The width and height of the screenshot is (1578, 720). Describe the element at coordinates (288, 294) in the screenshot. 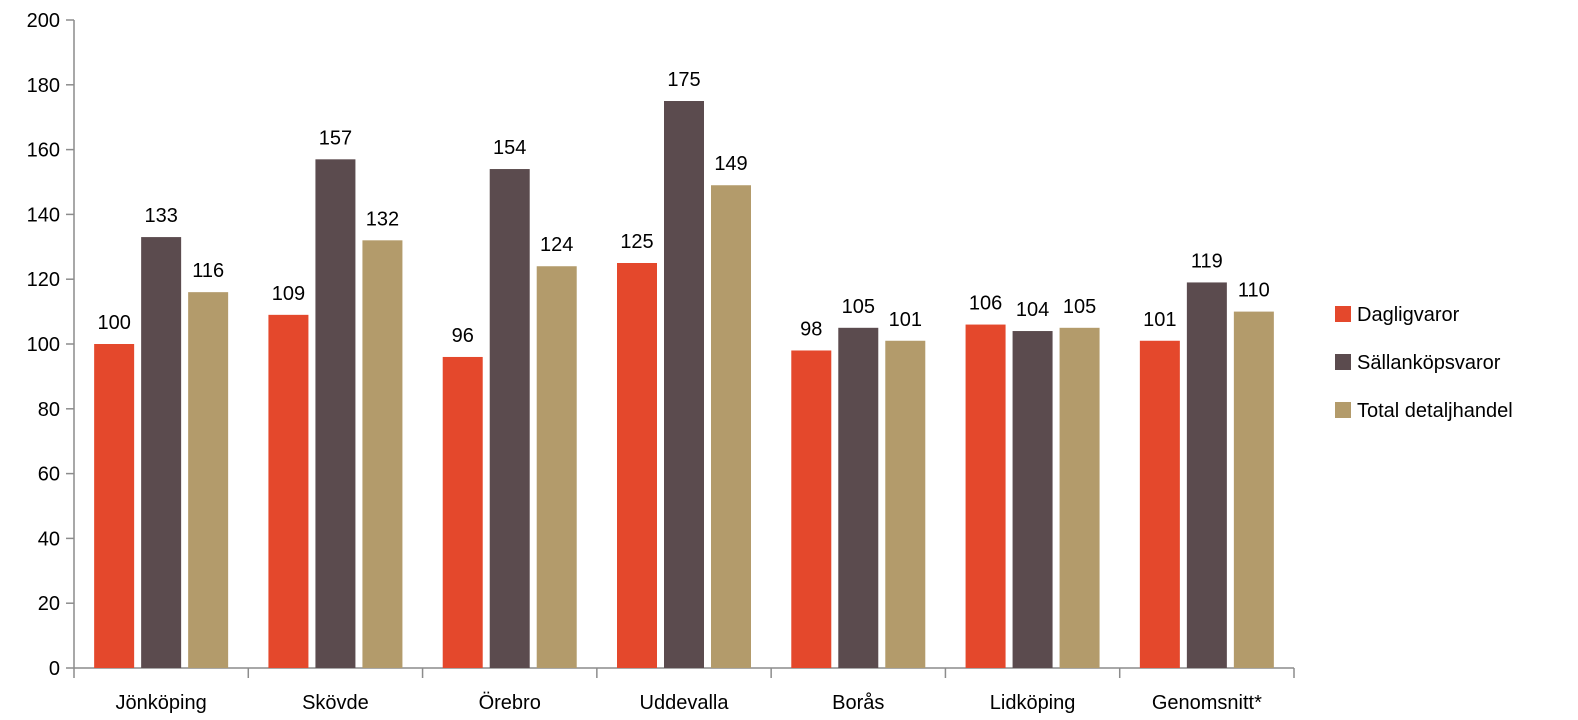

I see `data-label: 109` at that location.